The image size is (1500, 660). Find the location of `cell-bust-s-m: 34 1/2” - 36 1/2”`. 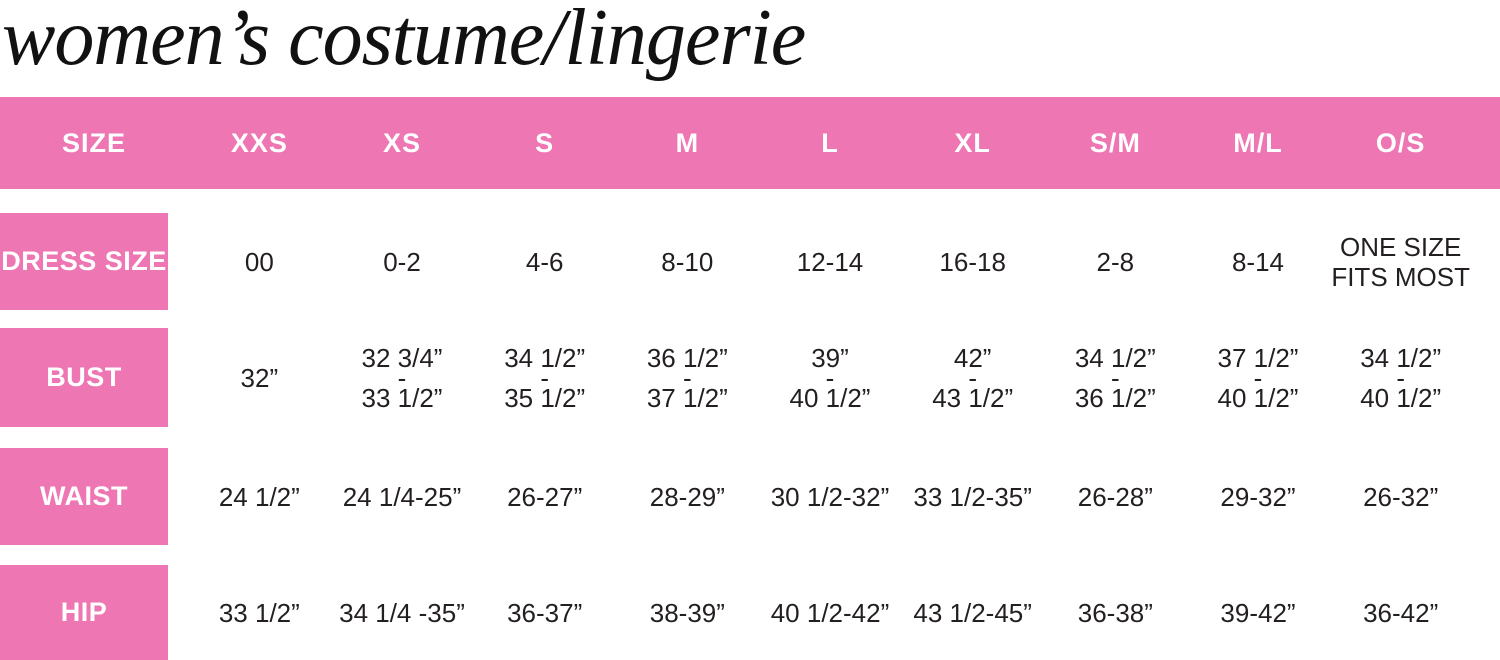

cell-bust-s-m: 34 1/2” - 36 1/2” is located at coordinates (1115, 377).